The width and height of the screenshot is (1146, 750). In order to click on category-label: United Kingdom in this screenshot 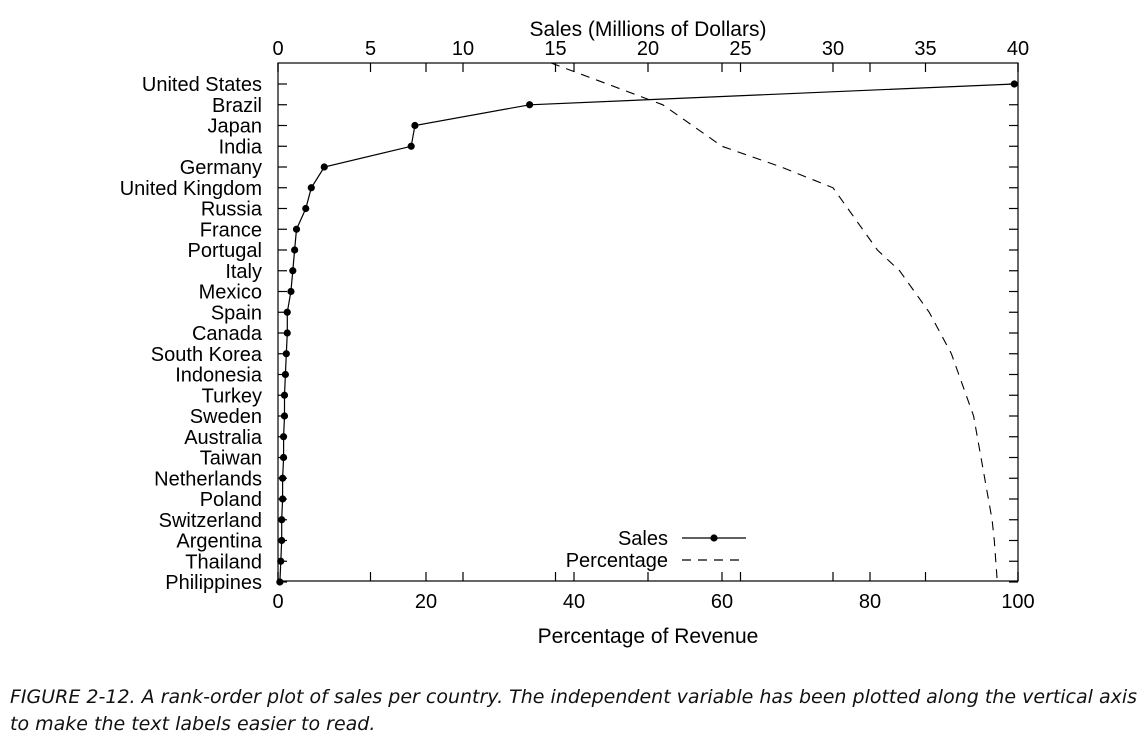, I will do `click(191, 189)`.